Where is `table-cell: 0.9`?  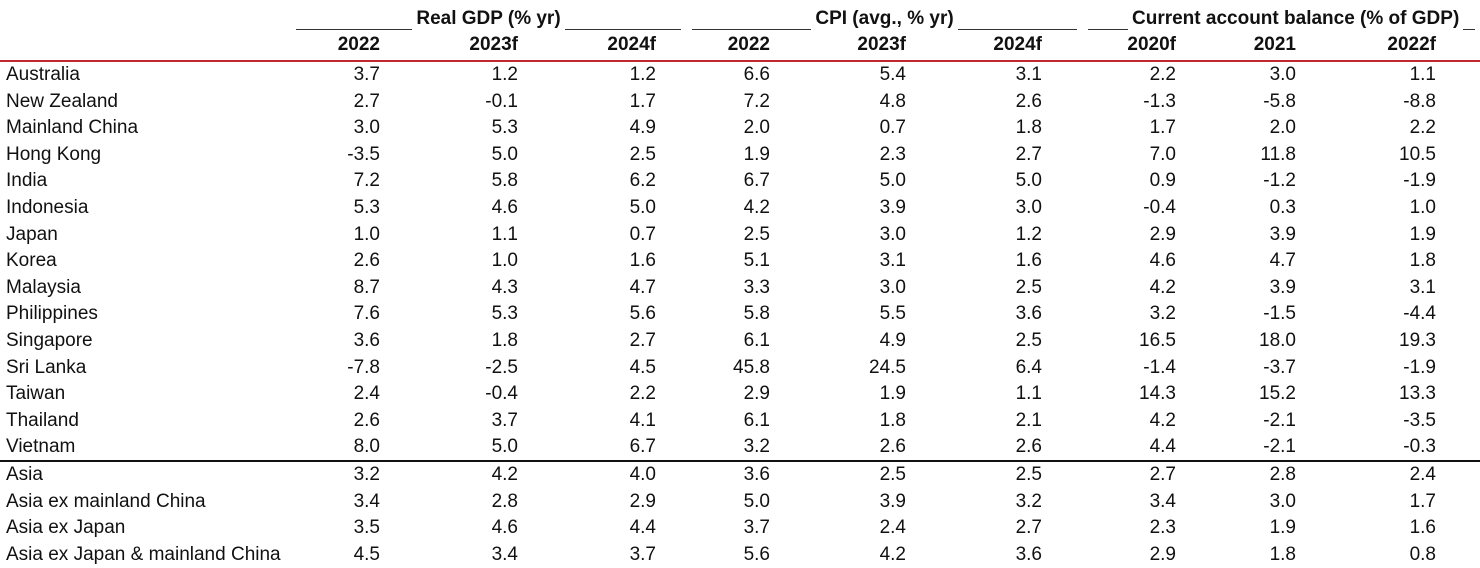 table-cell: 0.9 is located at coordinates (1162, 181).